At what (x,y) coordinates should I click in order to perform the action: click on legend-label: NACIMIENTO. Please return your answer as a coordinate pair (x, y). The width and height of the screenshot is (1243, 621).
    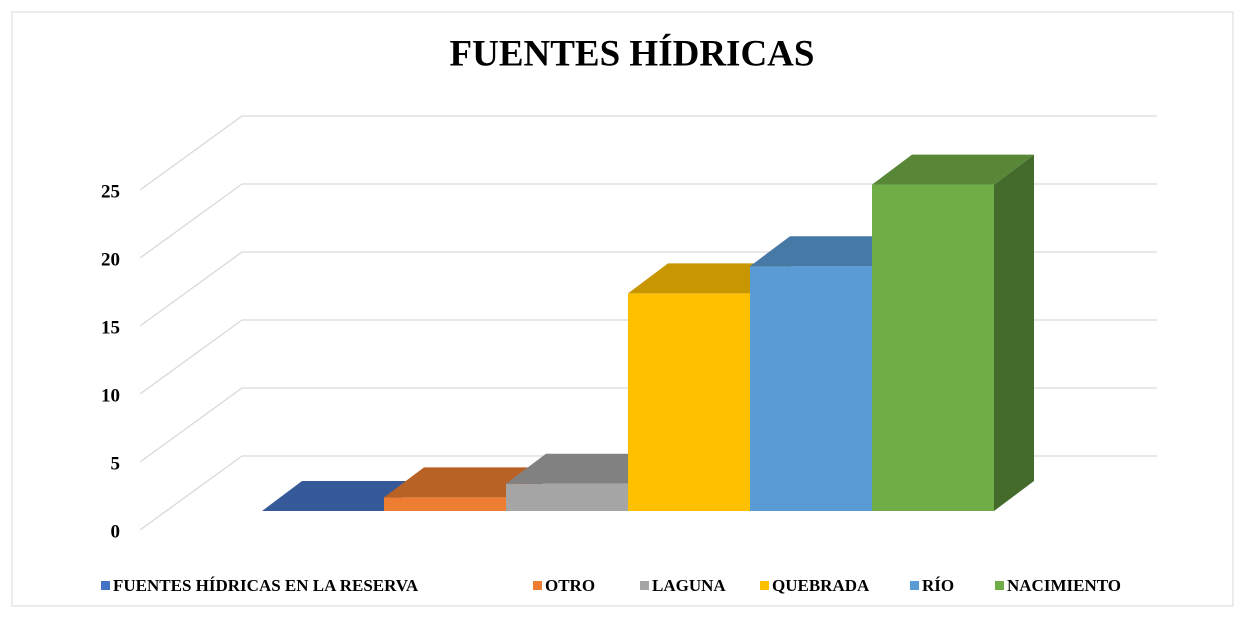
    Looking at the image, I should click on (1064, 585).